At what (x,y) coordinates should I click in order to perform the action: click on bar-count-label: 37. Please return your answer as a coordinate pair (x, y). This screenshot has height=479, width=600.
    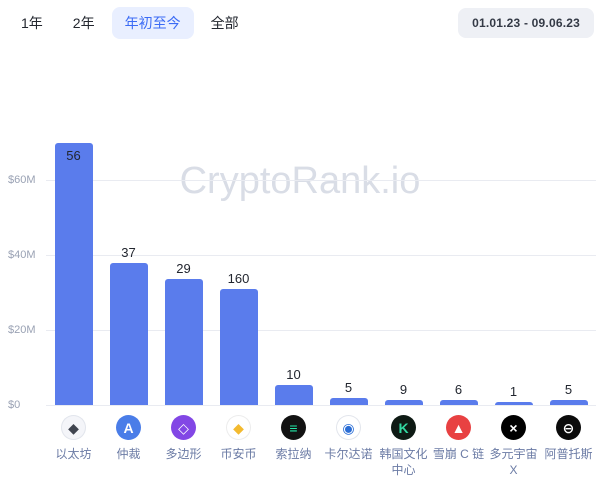
    Looking at the image, I should click on (128, 252).